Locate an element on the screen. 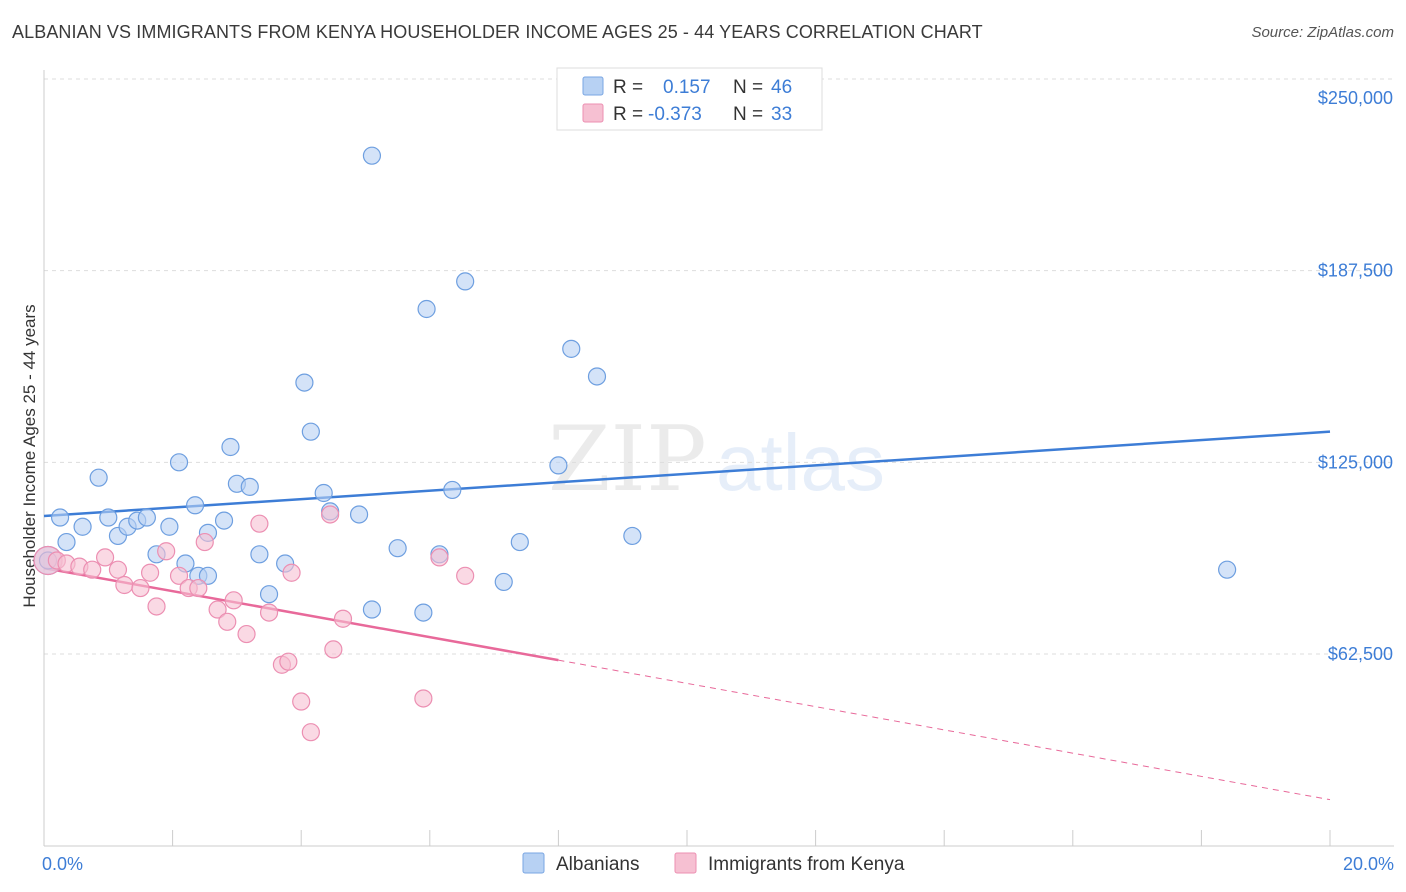  x-tick-label: 0.0% is located at coordinates (62, 864).